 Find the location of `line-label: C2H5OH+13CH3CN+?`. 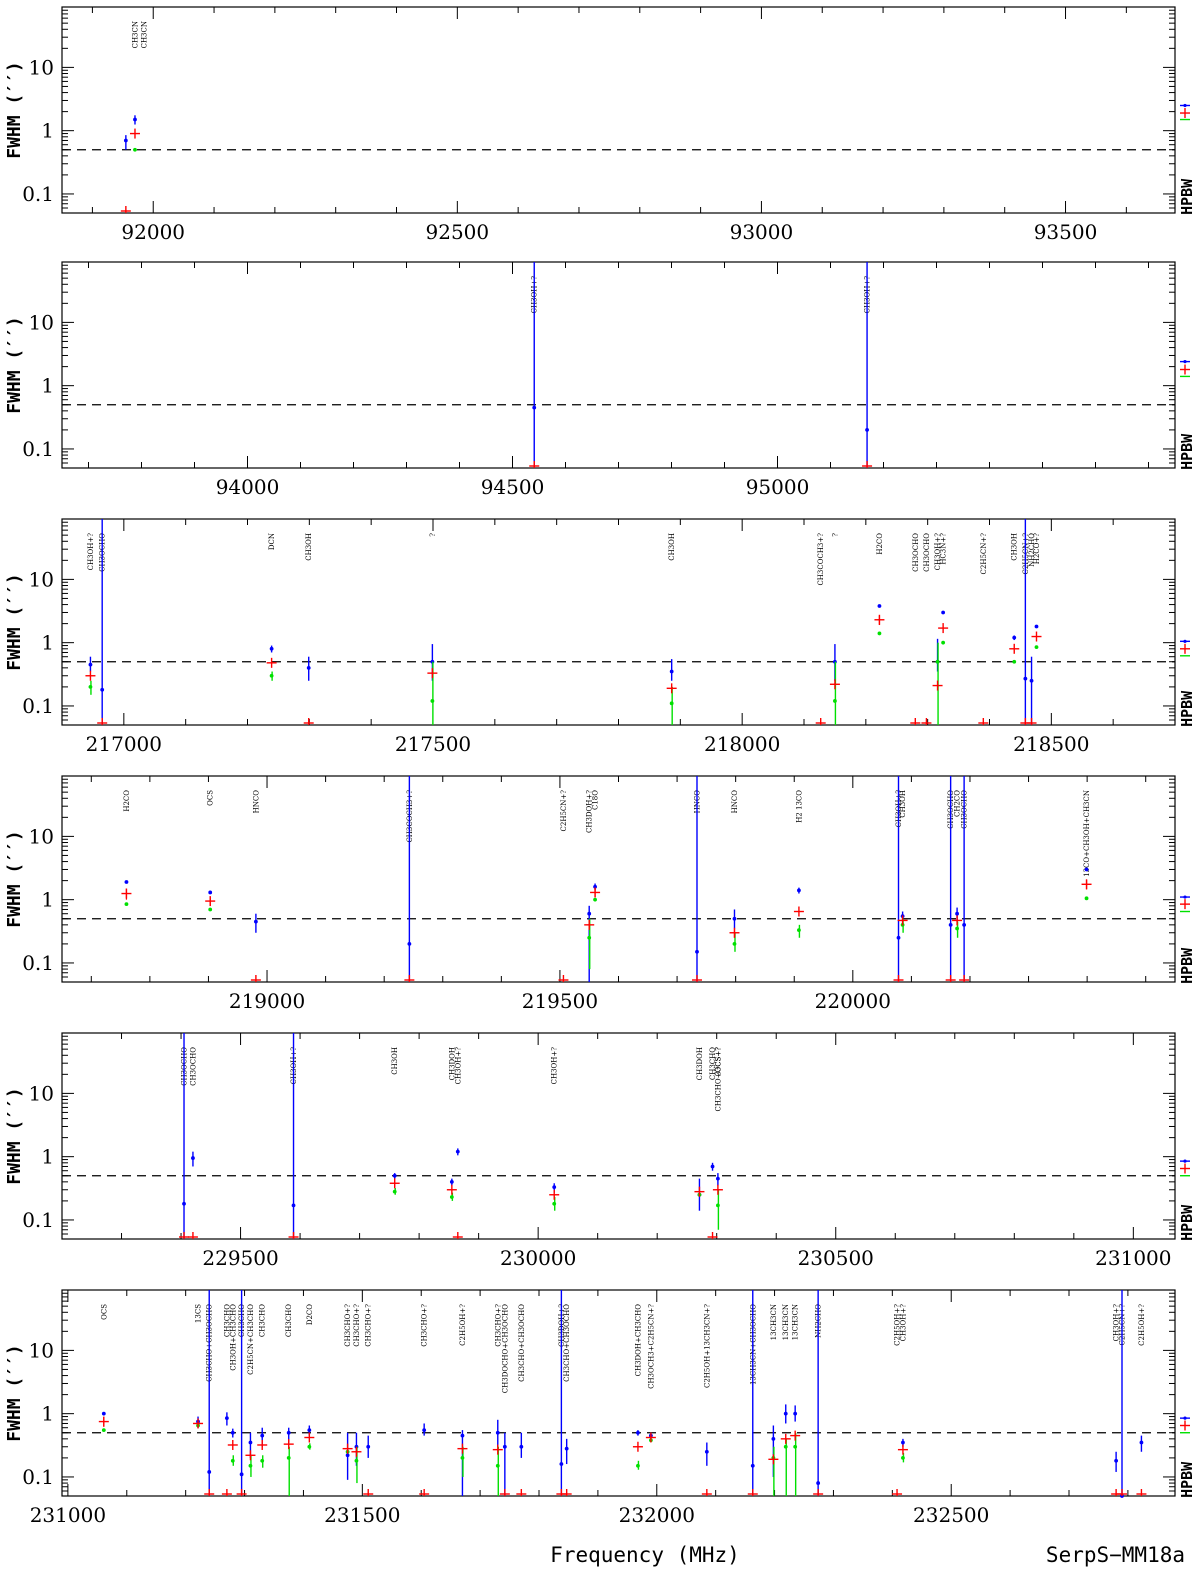

line-label: C2H5OH+13CH3CN+? is located at coordinates (707, 1346).